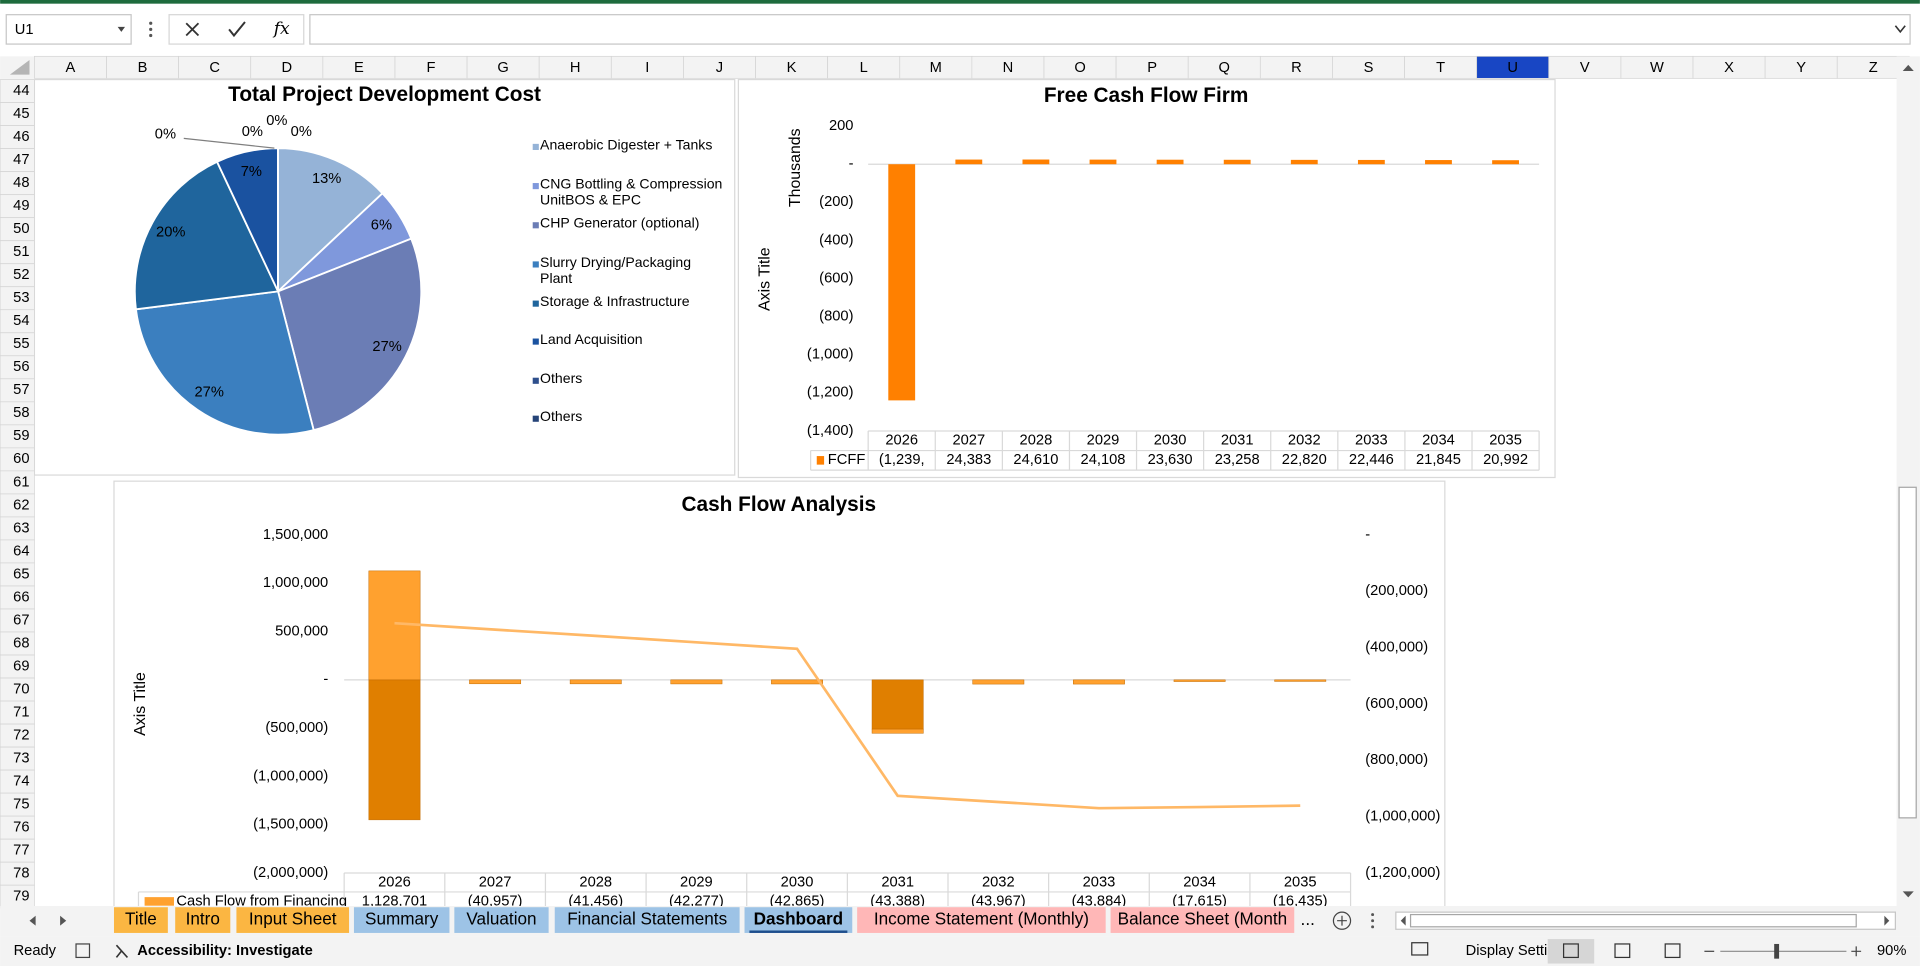  I want to click on enter-icon, so click(237, 29).